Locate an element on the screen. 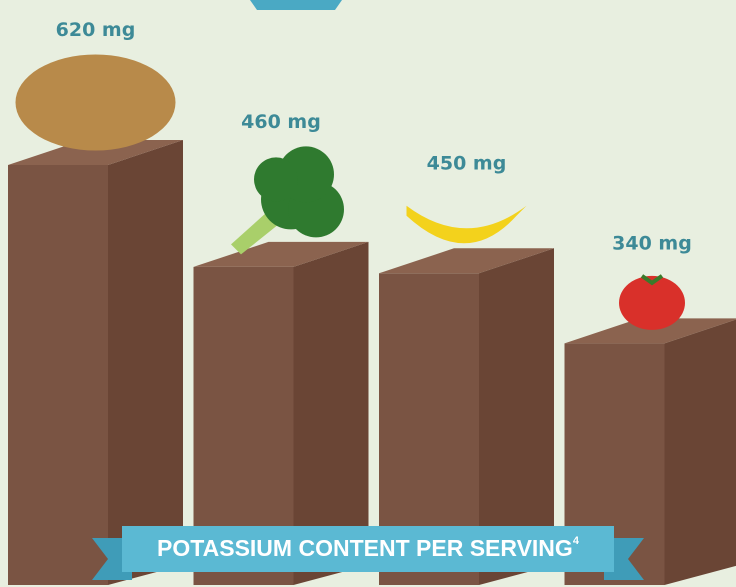 This screenshot has height=587, width=736. title-superscript: 4 is located at coordinates (576, 541).